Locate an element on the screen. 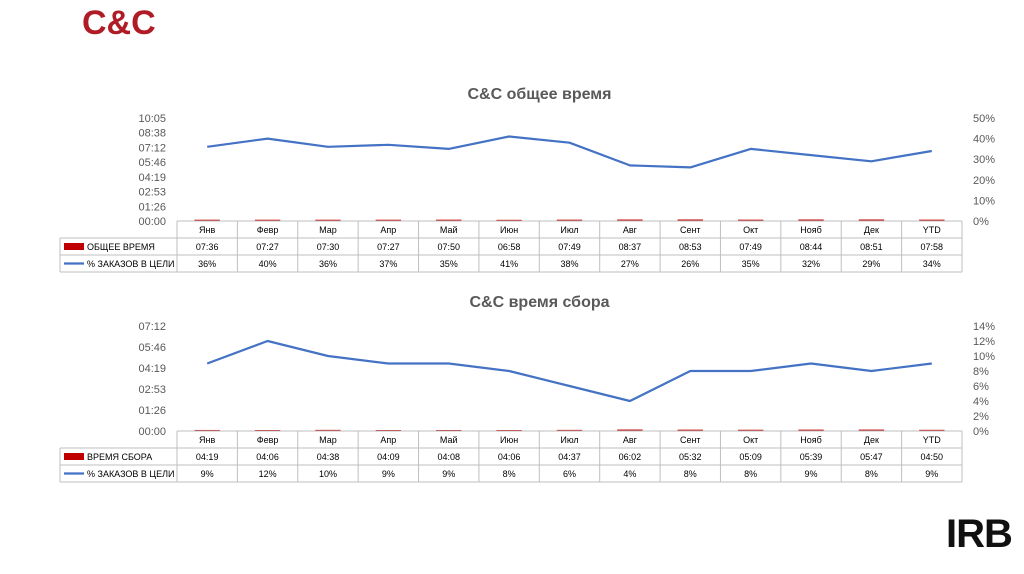 Image resolution: width=1024 pixels, height=574 pixels. category-label: Янв is located at coordinates (207, 230).